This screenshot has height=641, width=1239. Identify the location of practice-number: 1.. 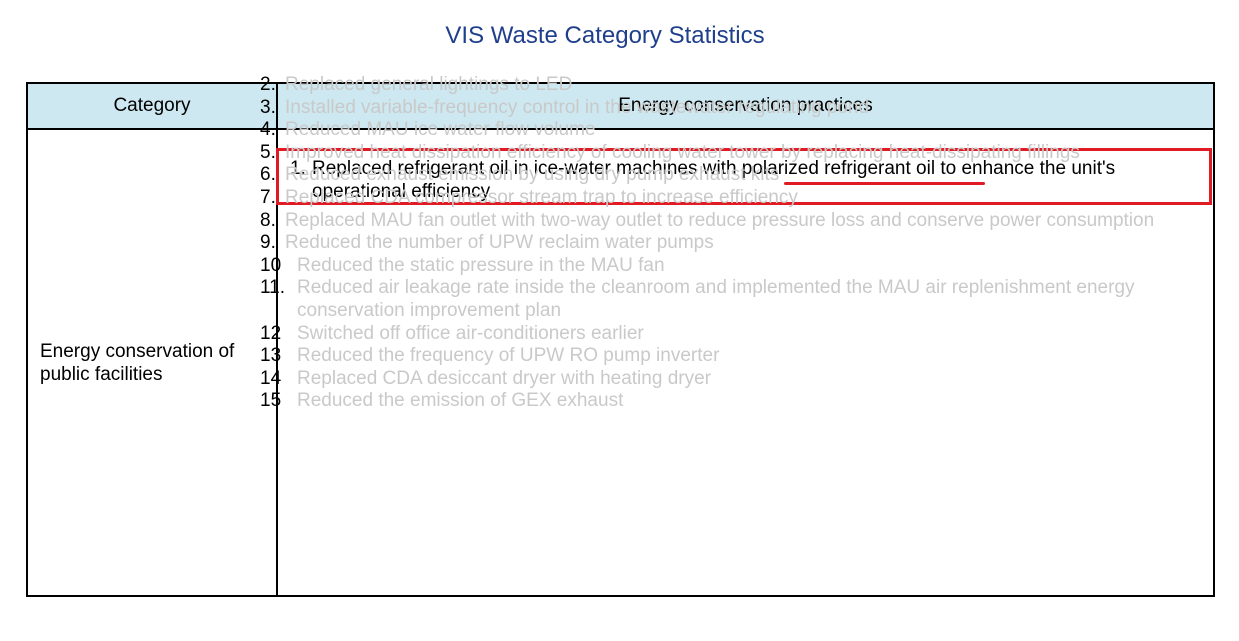
(298, 168).